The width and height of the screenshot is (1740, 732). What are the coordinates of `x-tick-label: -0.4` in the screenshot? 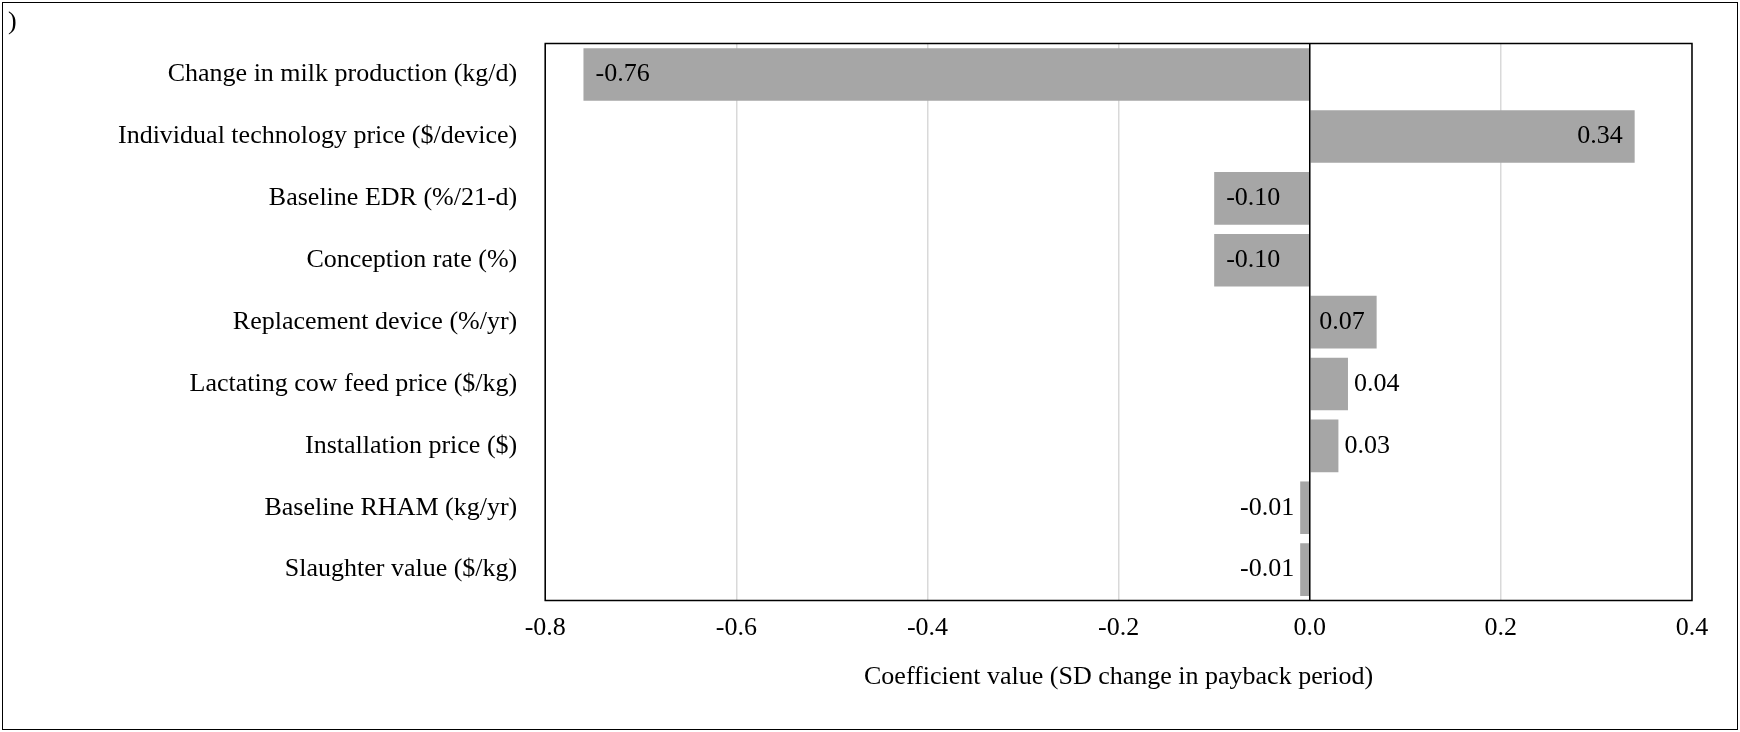 It's located at (927, 627).